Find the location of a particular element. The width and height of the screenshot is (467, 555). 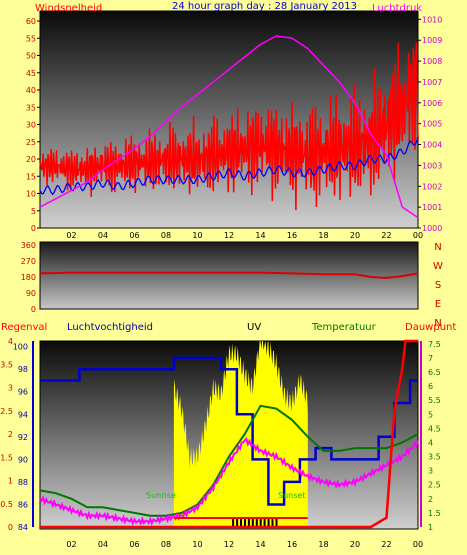

temperature-tick-label: 4 is located at coordinates (430, 442).